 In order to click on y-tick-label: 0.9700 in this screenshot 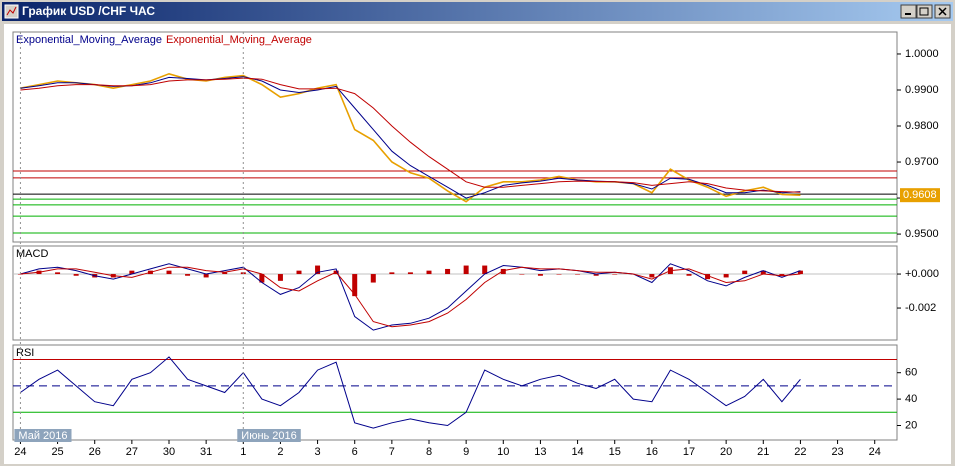, I will do `click(922, 162)`.